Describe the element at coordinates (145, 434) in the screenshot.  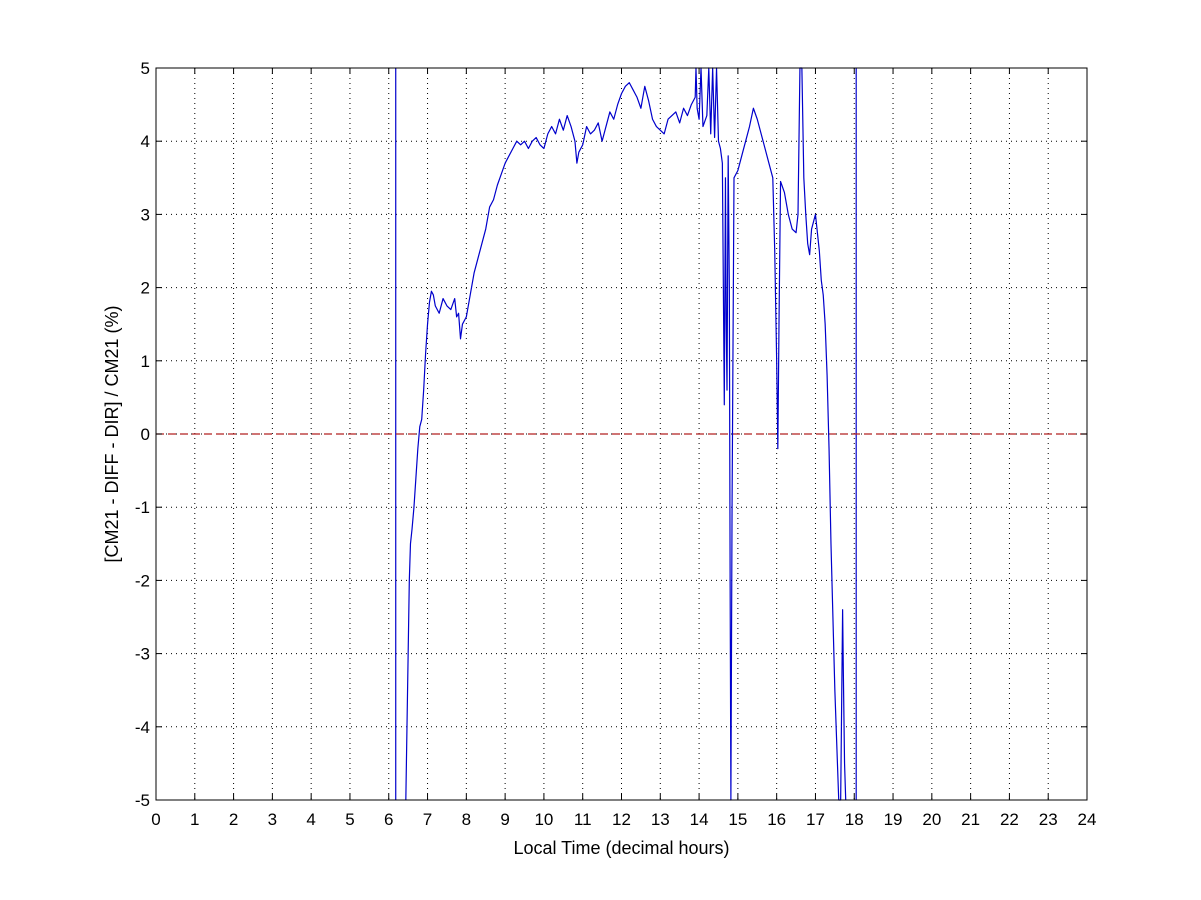
I see `y-tick-label: 0` at that location.